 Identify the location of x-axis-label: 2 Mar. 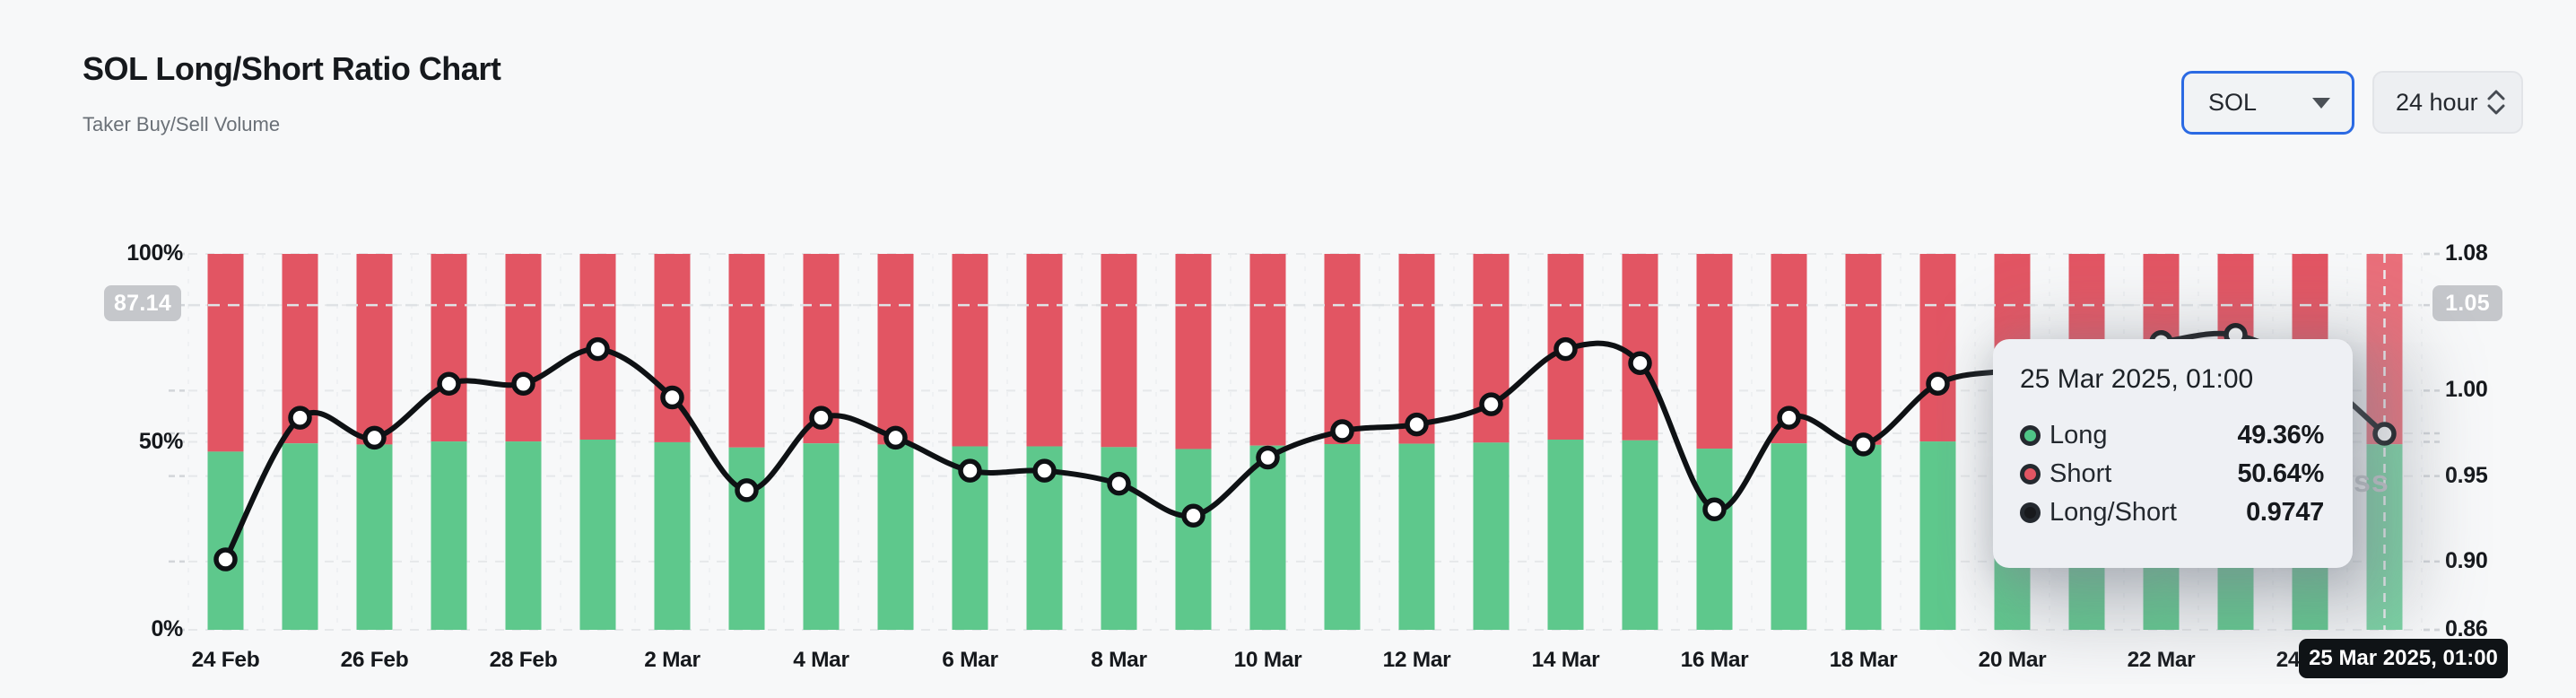
(672, 660).